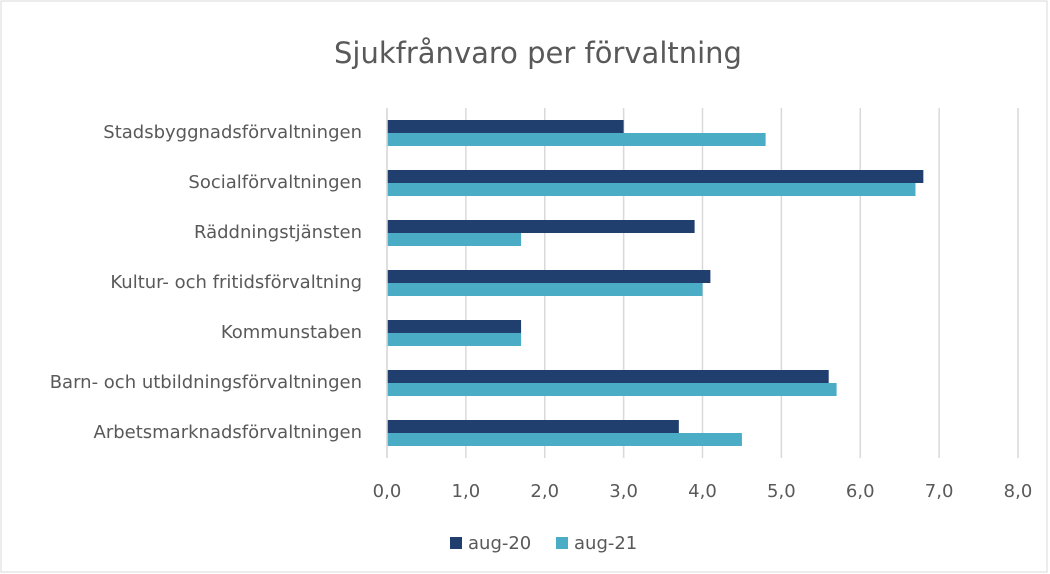  I want to click on x-tick-label: 3,0, so click(623, 491).